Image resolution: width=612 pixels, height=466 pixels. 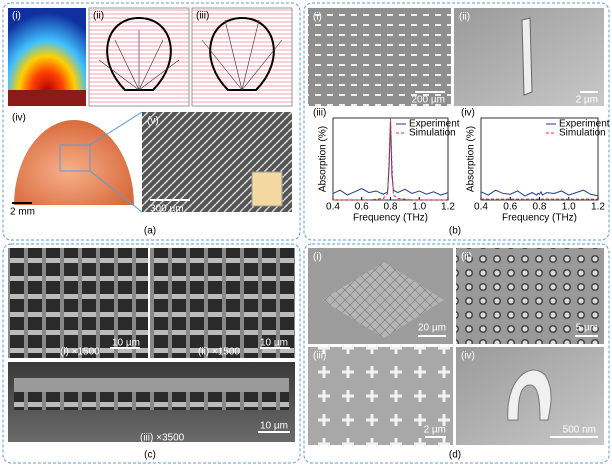 What do you see at coordinates (150, 231) in the screenshot?
I see `panel-label: (a)` at bounding box center [150, 231].